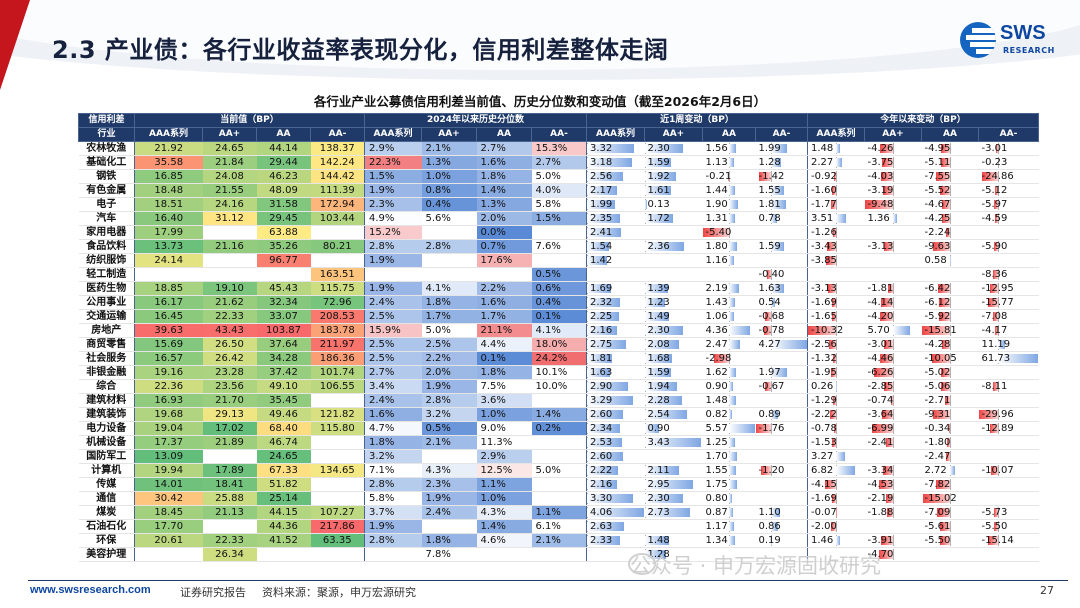 Image resolution: width=1080 pixels, height=608 pixels. I want to click on ytd-change-cell: -9.48, so click(893, 204).